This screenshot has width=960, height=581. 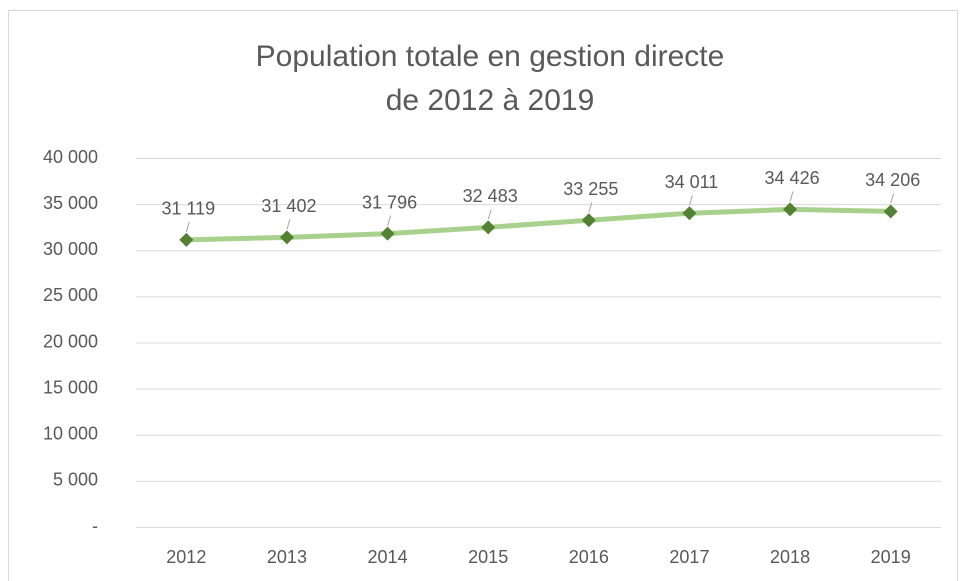 I want to click on x-tick-label: 2015, so click(x=488, y=557).